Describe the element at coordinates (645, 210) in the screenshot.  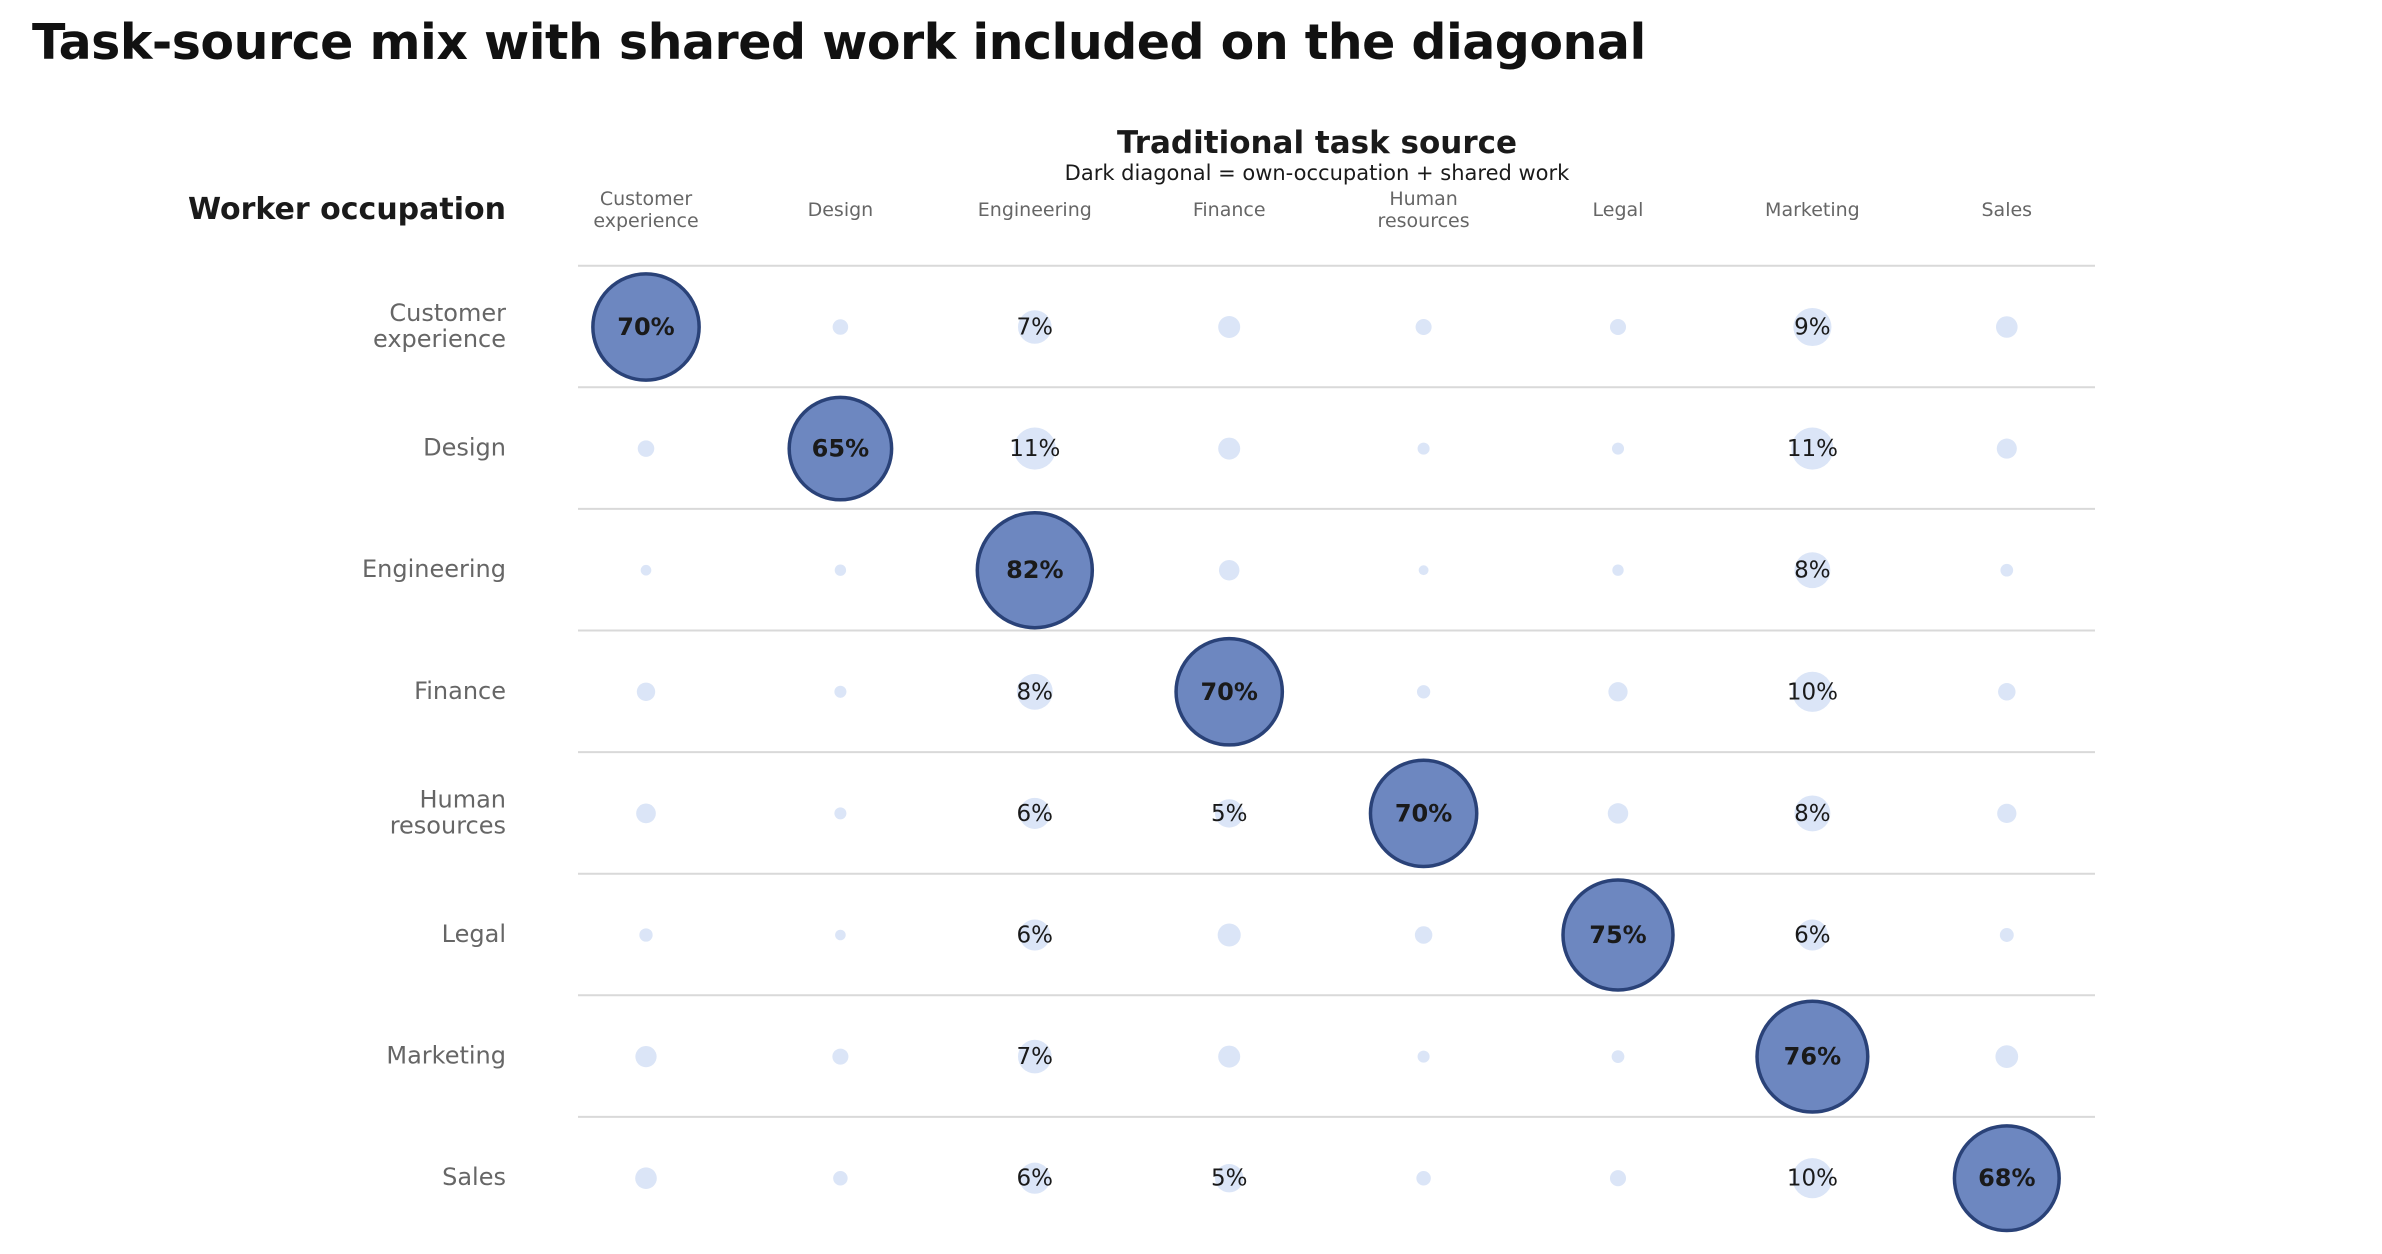
I see `column-header: Customer experience` at that location.